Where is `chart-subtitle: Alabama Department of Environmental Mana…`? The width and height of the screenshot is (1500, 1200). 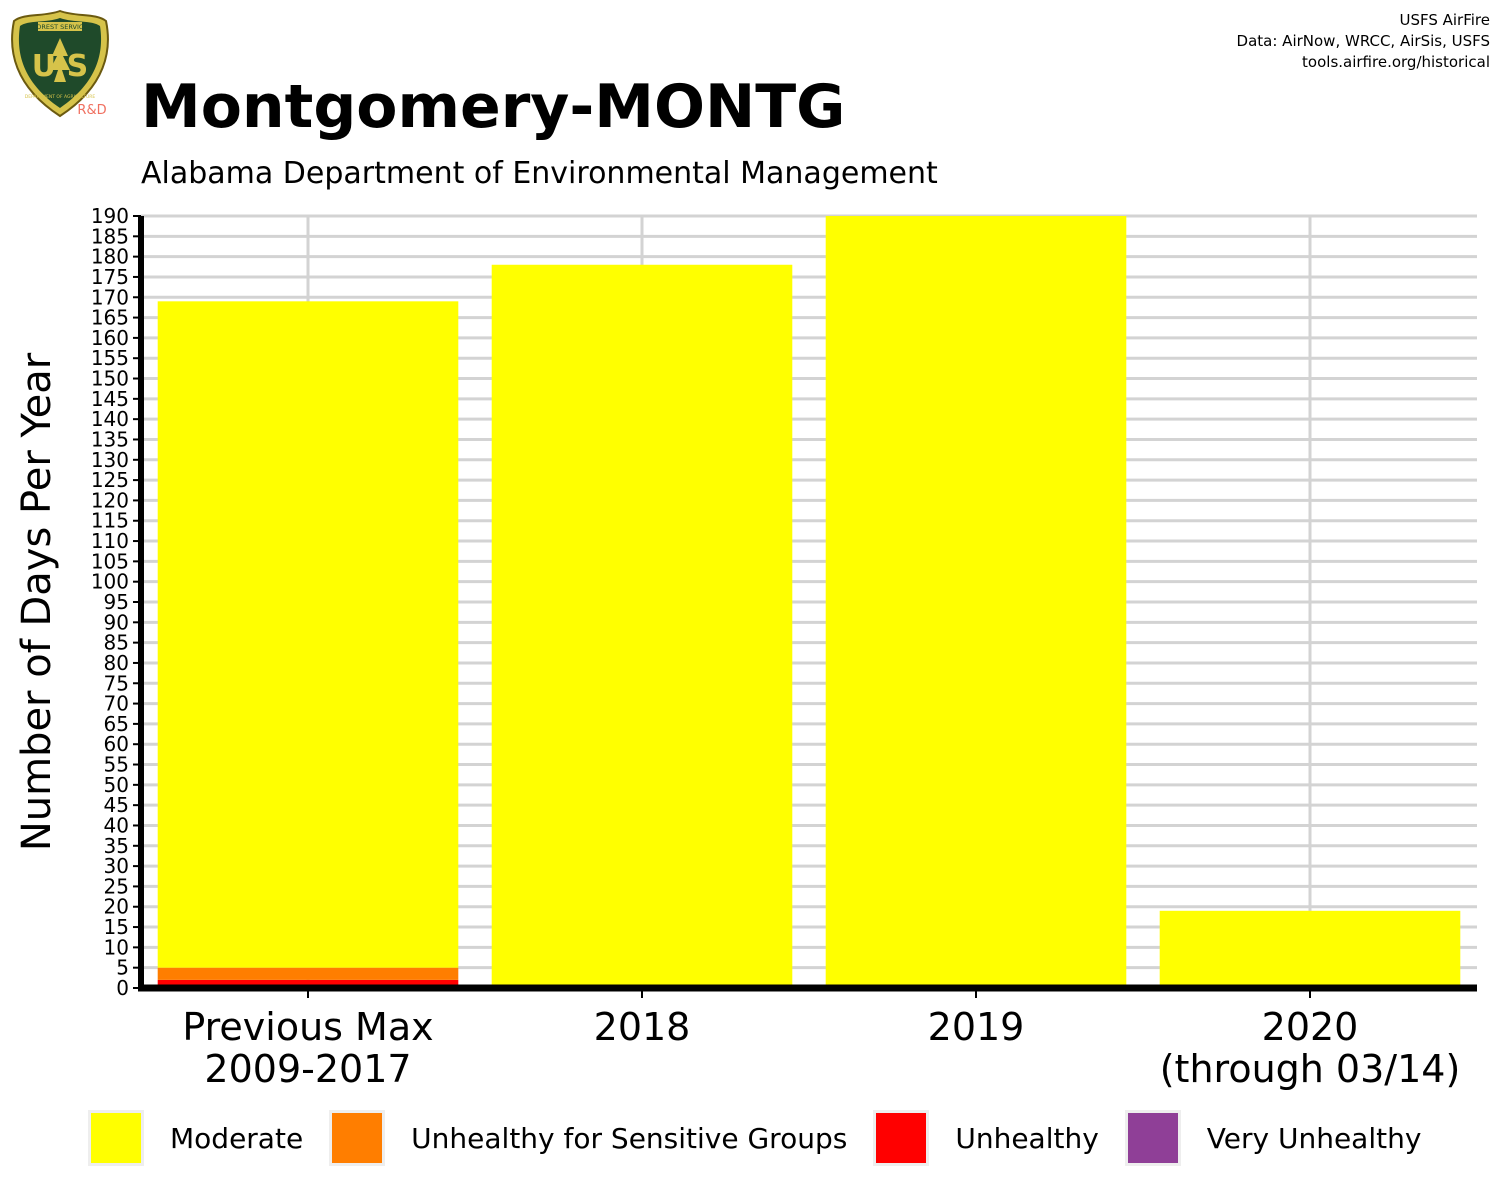 chart-subtitle: Alabama Department of Environmental Mana… is located at coordinates (539, 173).